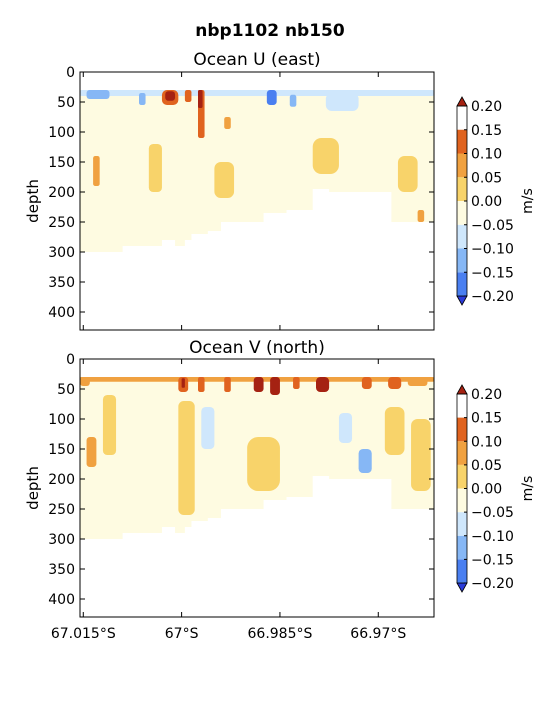 The width and height of the screenshot is (540, 720). I want to click on panel-title: Ocean V (north), so click(257, 348).